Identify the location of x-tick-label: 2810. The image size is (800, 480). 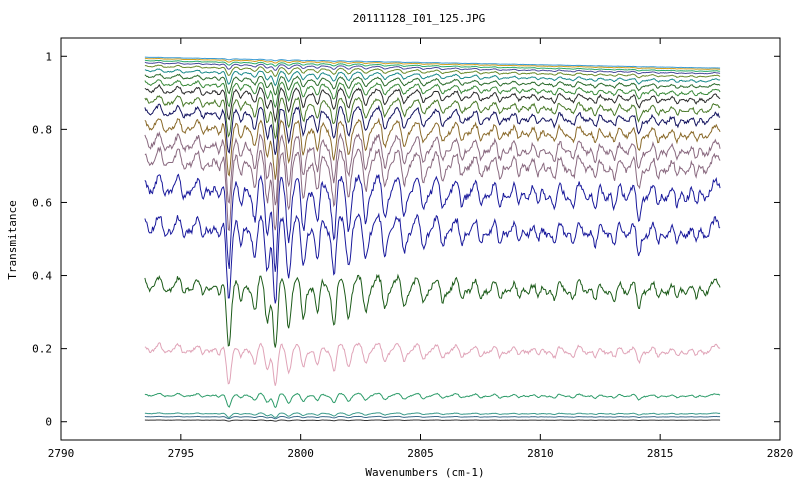
(540, 453).